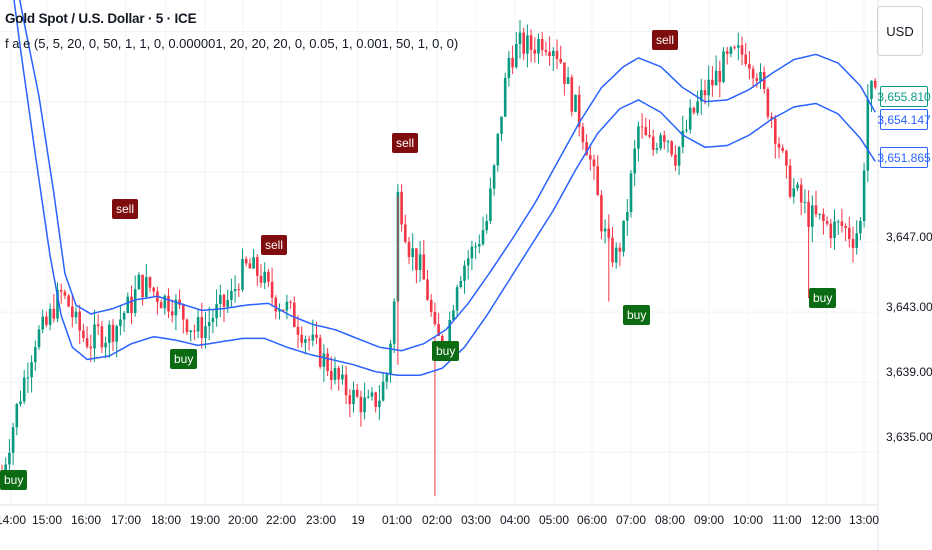  What do you see at coordinates (909, 437) in the screenshot?
I see `price-tick: 3,635.000` at bounding box center [909, 437].